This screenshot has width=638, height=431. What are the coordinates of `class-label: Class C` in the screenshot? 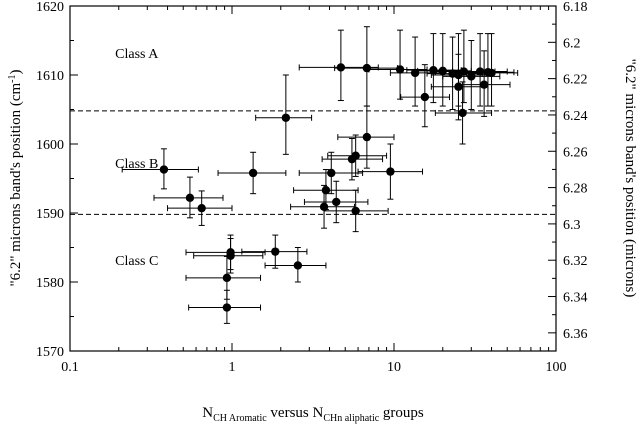 It's located at (136, 261).